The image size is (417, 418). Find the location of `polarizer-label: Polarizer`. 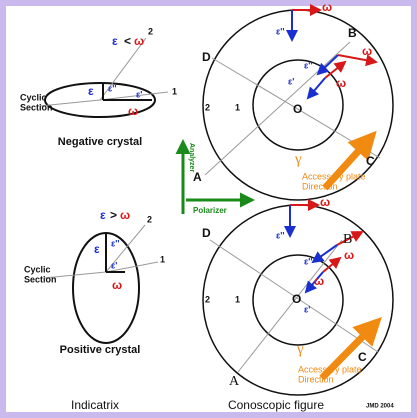

polarizer-label: Polarizer is located at coordinates (210, 210).